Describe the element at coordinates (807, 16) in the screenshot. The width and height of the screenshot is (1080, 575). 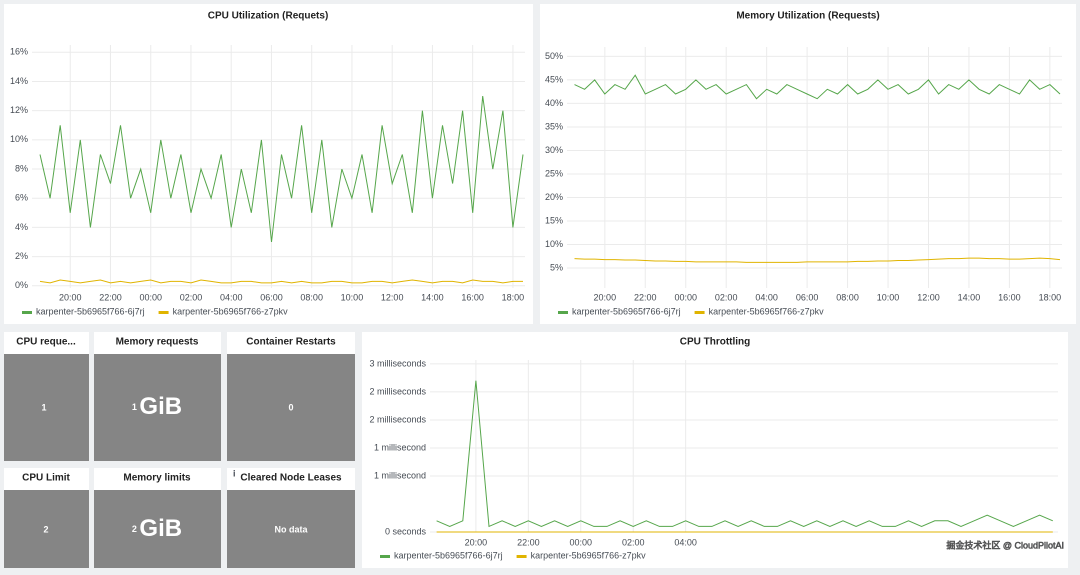
I see `chart-title: Memory Utilization (Requests)` at that location.